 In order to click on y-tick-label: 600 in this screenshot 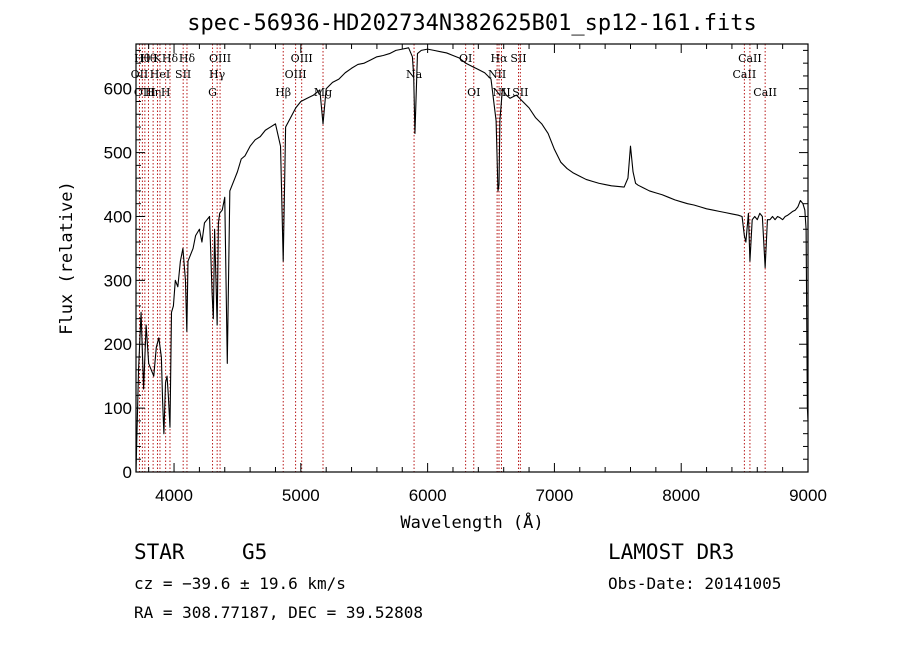, I will do `click(118, 89)`.